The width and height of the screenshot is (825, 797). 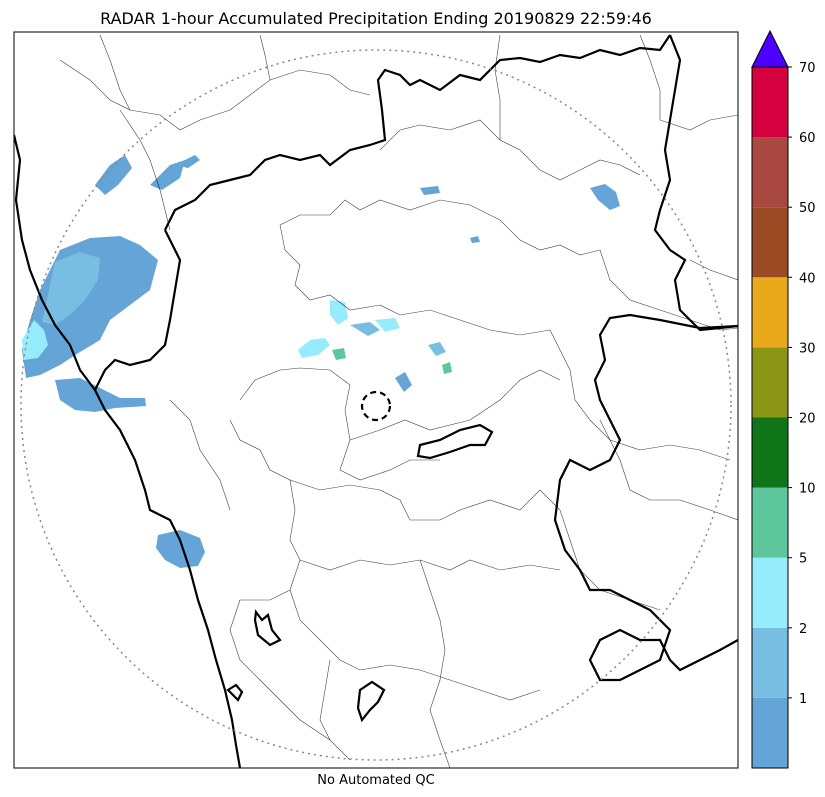 I want to click on colorbar-tick-label: 40, so click(x=807, y=278).